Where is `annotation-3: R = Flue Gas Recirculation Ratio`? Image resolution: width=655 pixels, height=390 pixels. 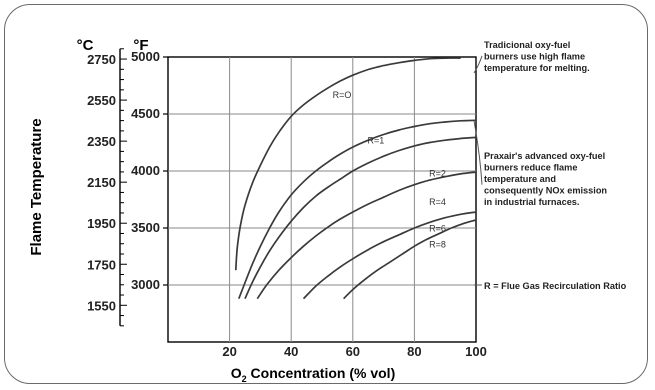
annotation-3: R = Flue Gas Recirculation Ratio is located at coordinates (555, 286).